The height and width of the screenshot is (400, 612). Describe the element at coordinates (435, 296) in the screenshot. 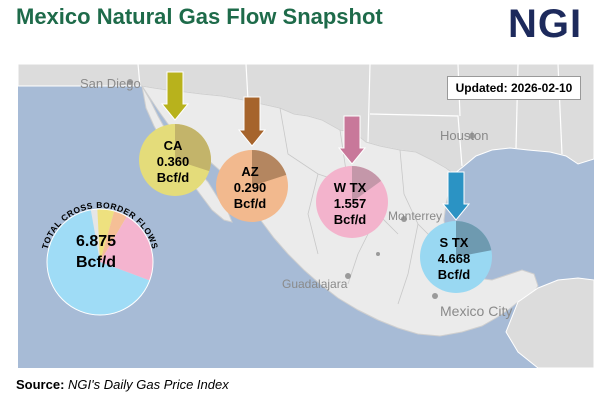

I see `mexico-city-dot` at that location.